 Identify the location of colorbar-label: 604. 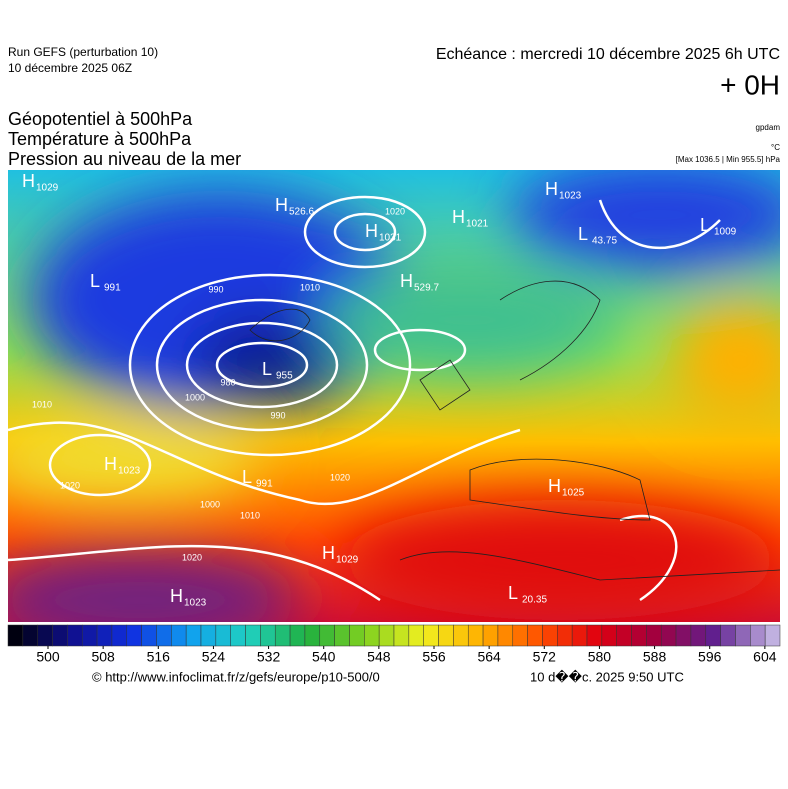
(765, 657).